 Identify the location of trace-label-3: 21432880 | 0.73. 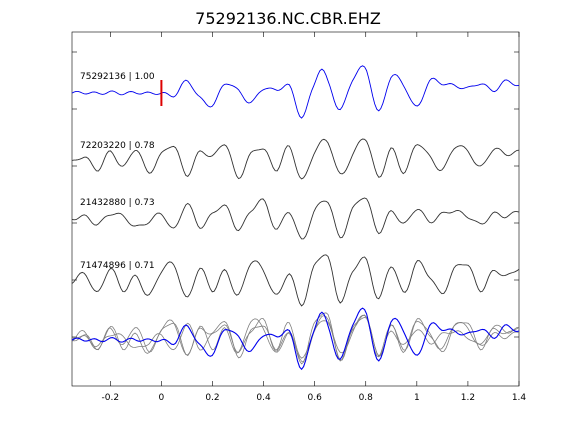
(117, 203).